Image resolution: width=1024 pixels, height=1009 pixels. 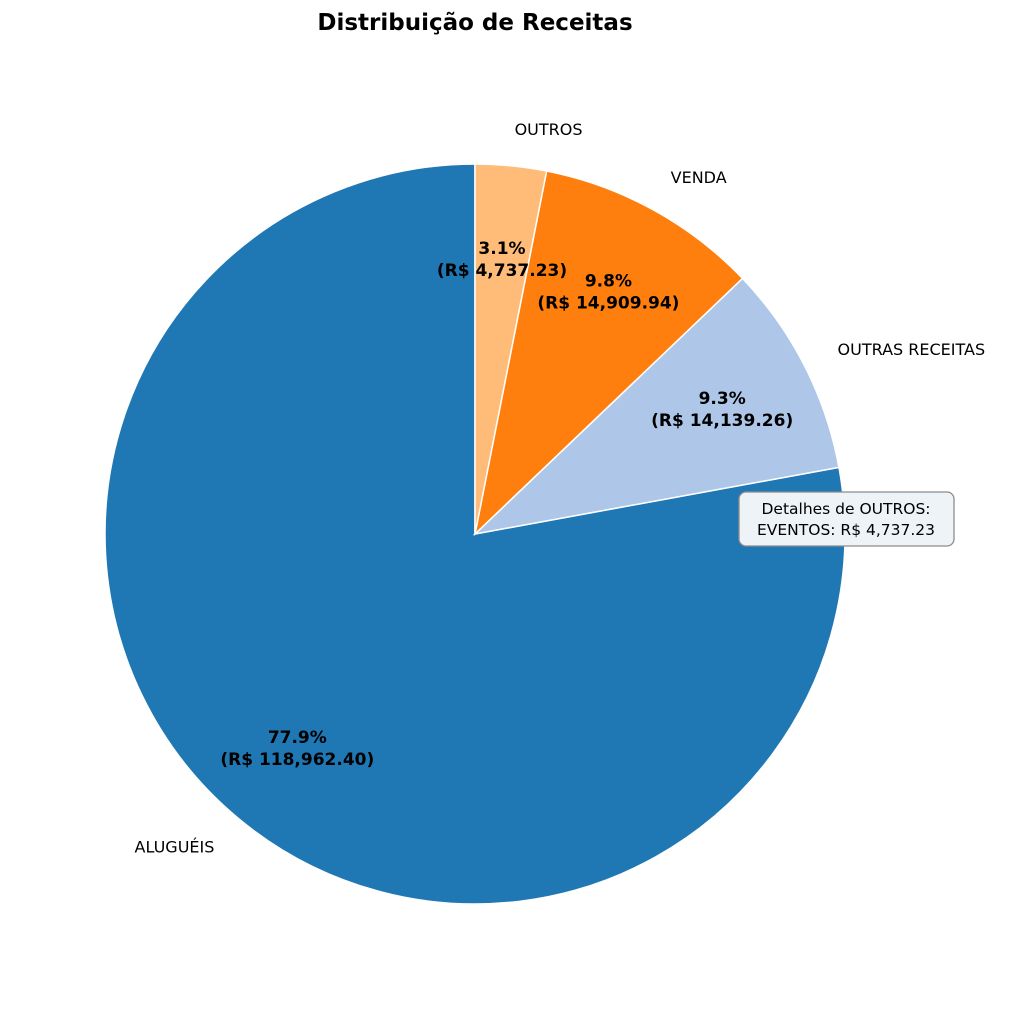 I want to click on pie-slice-outras-receitas, so click(x=656, y=406).